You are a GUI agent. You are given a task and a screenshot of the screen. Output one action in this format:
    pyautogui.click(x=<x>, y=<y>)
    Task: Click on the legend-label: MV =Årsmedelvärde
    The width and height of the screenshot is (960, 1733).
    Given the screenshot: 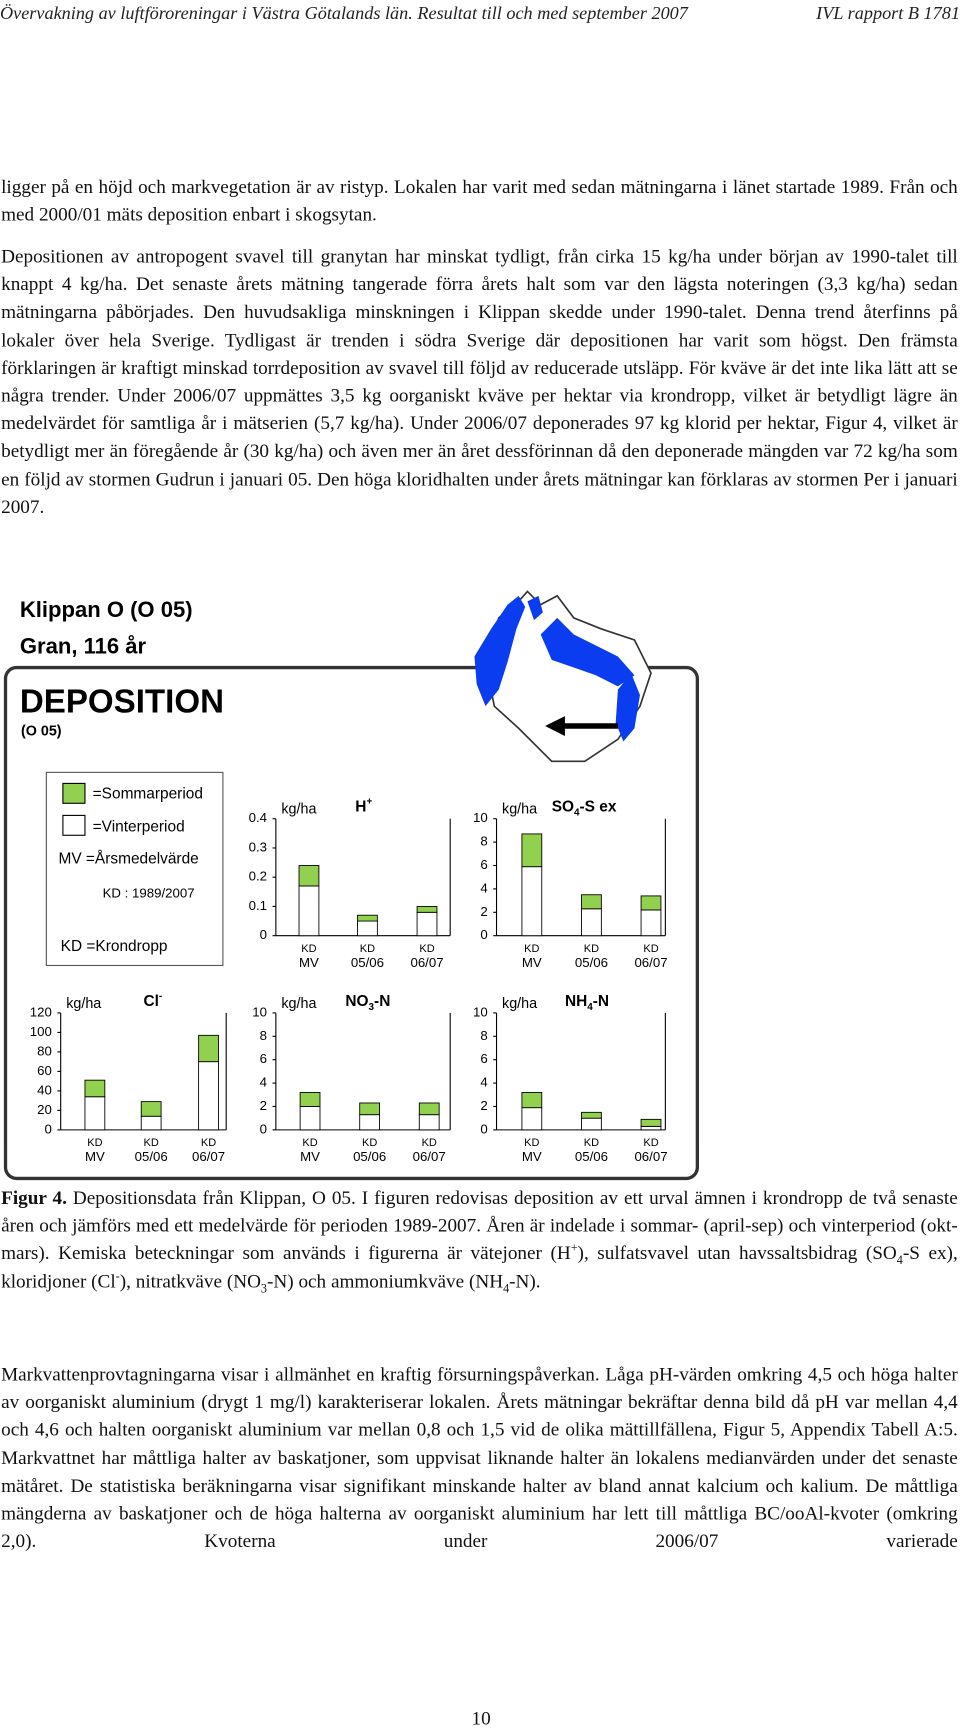 What is the action you would take?
    pyautogui.click(x=128, y=859)
    